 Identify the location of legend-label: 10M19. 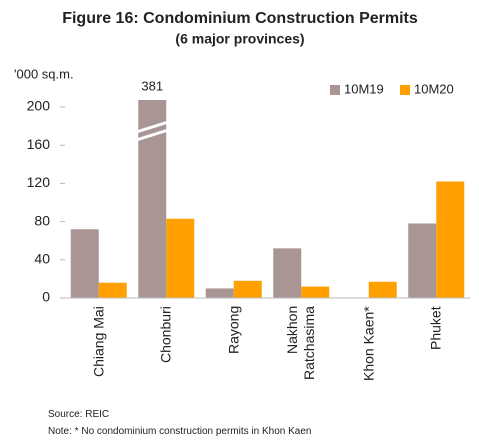
(364, 88).